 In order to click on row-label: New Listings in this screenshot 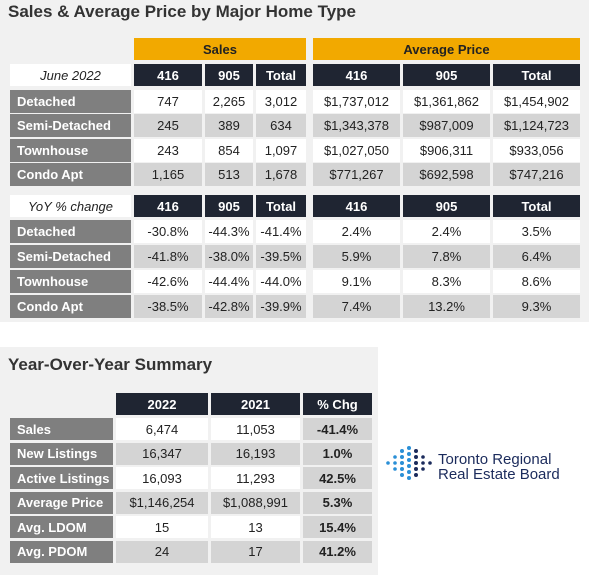, I will do `click(61, 453)`.